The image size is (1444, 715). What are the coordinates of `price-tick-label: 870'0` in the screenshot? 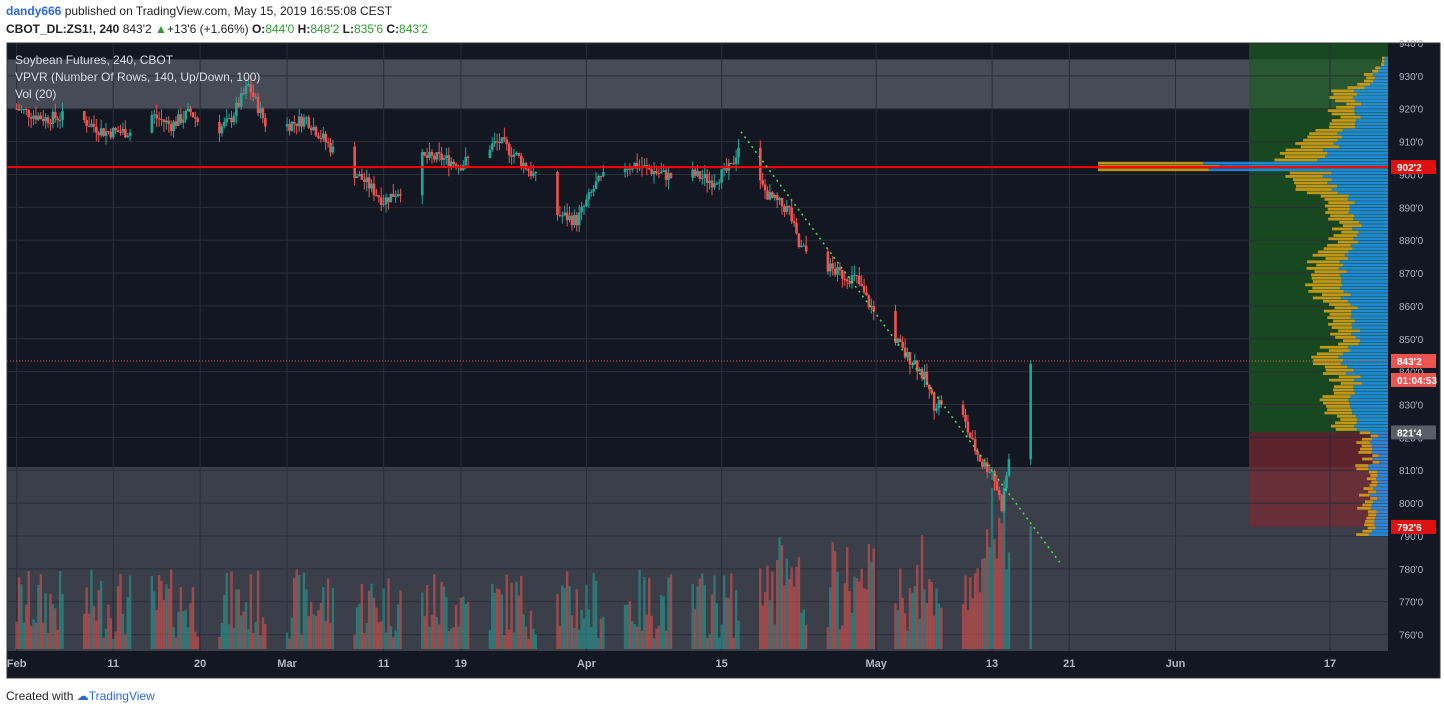 It's located at (1411, 274).